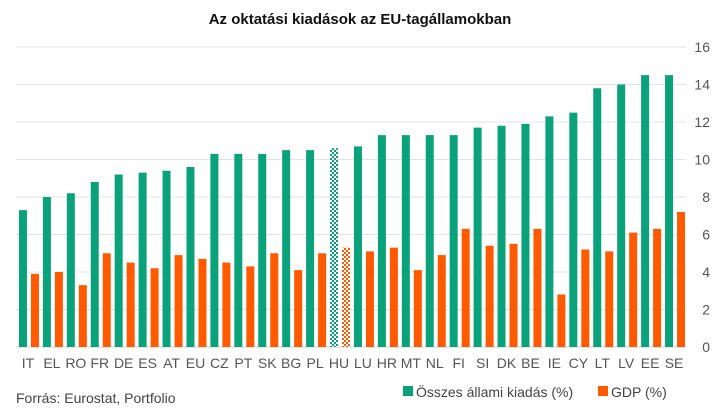  Describe the element at coordinates (537, 287) in the screenshot. I see `bar-gdp-be` at that location.